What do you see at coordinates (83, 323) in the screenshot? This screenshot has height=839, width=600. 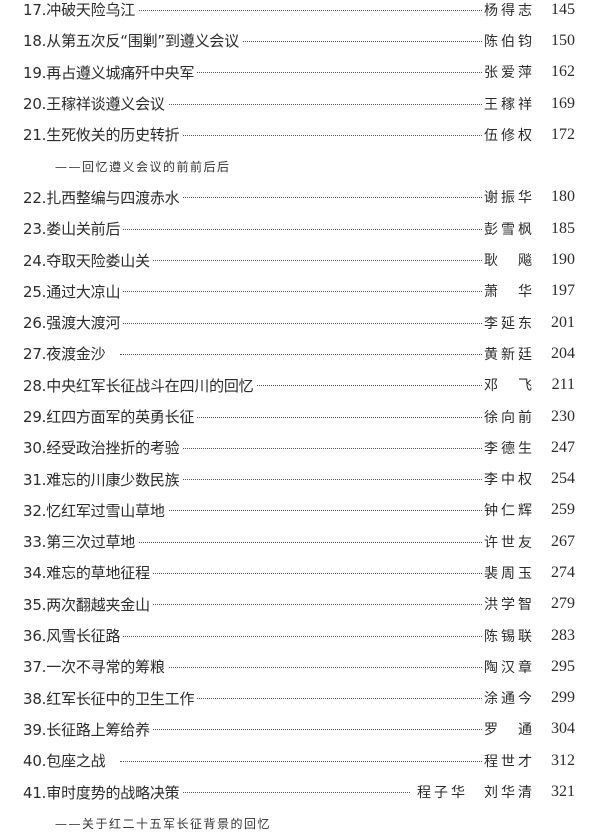 I see `entry-title-text: 强渡大渡河` at bounding box center [83, 323].